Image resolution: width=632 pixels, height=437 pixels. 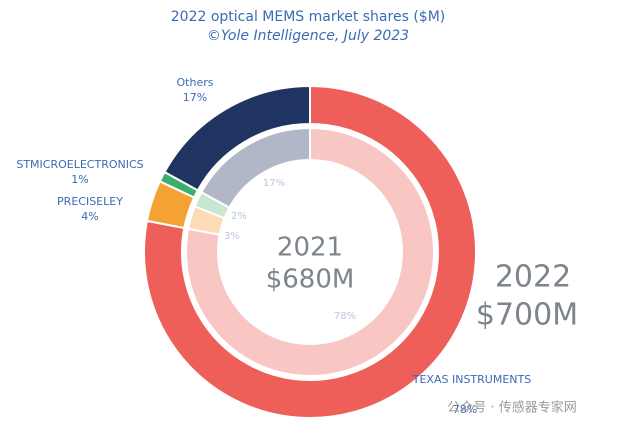 What do you see at coordinates (310, 248) in the screenshot?
I see `inner-year: 2021` at bounding box center [310, 248].